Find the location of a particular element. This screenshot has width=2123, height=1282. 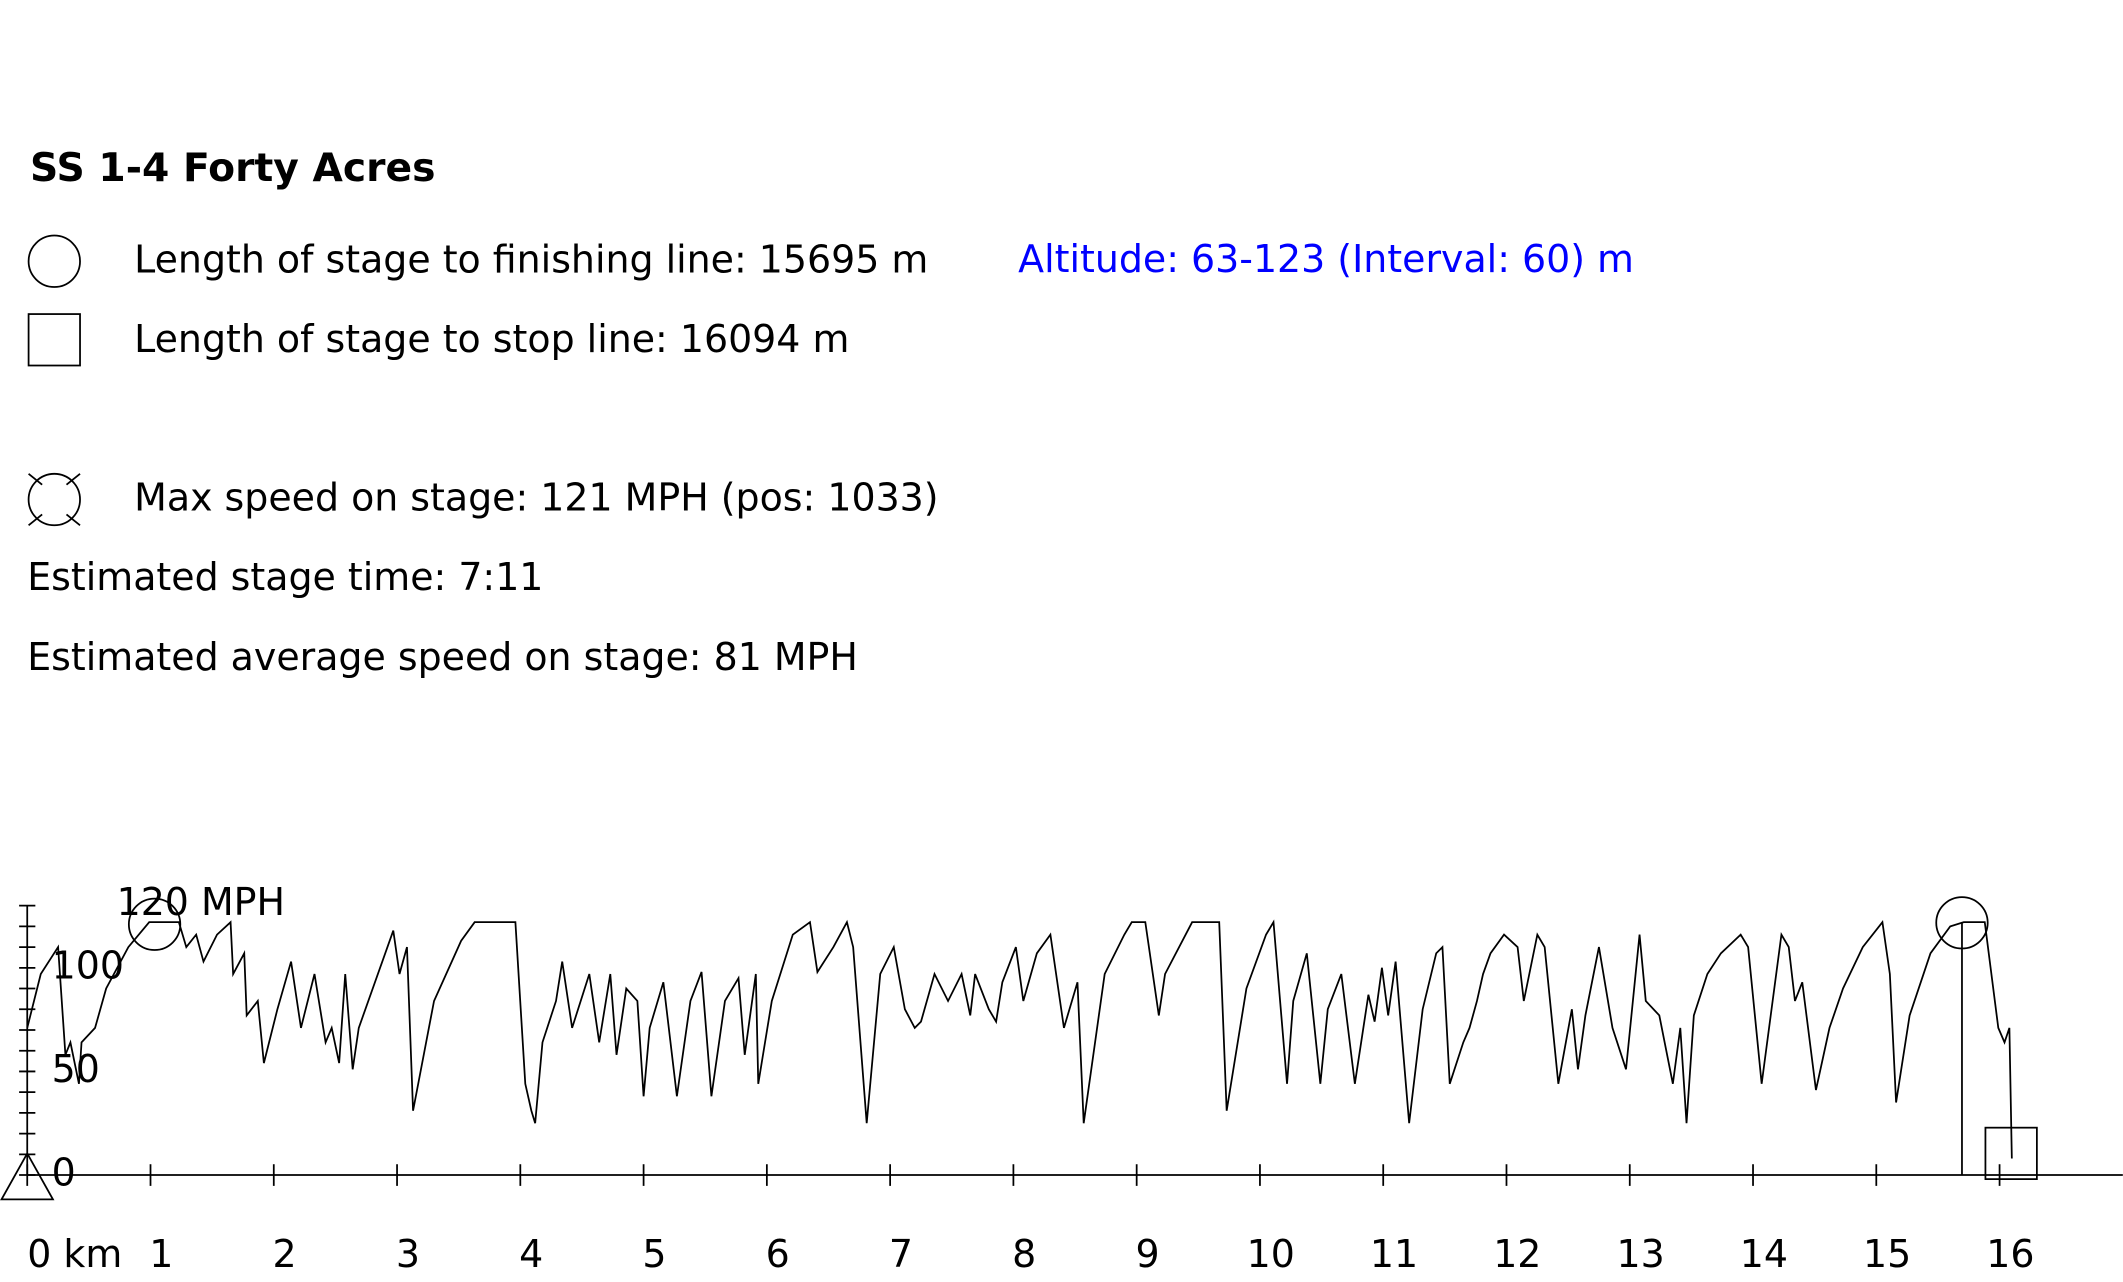

stop-marker is located at coordinates (2011, 1153).